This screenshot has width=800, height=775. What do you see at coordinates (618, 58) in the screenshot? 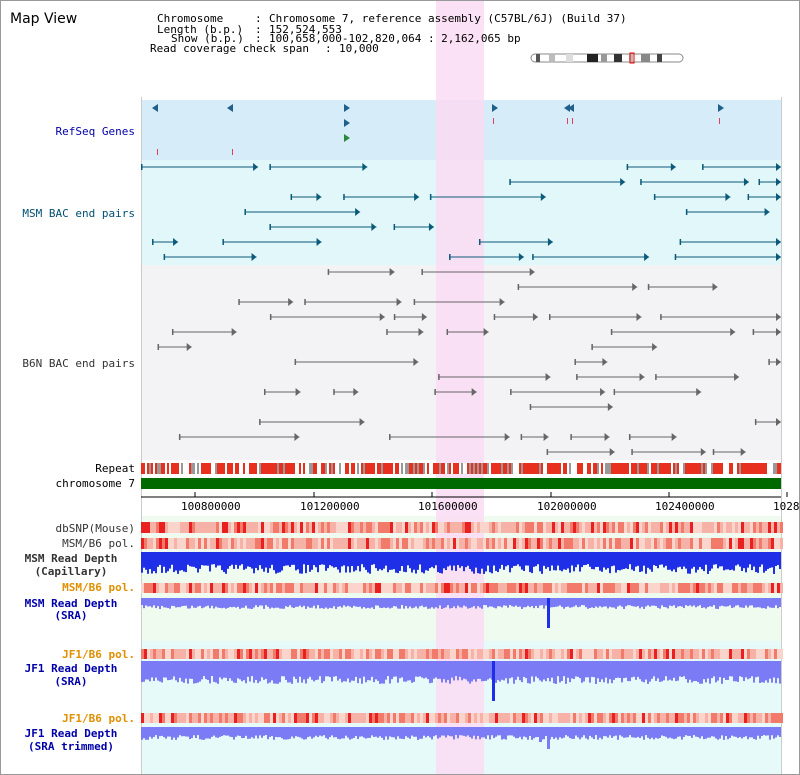
I see `ideogram-band` at bounding box center [618, 58].